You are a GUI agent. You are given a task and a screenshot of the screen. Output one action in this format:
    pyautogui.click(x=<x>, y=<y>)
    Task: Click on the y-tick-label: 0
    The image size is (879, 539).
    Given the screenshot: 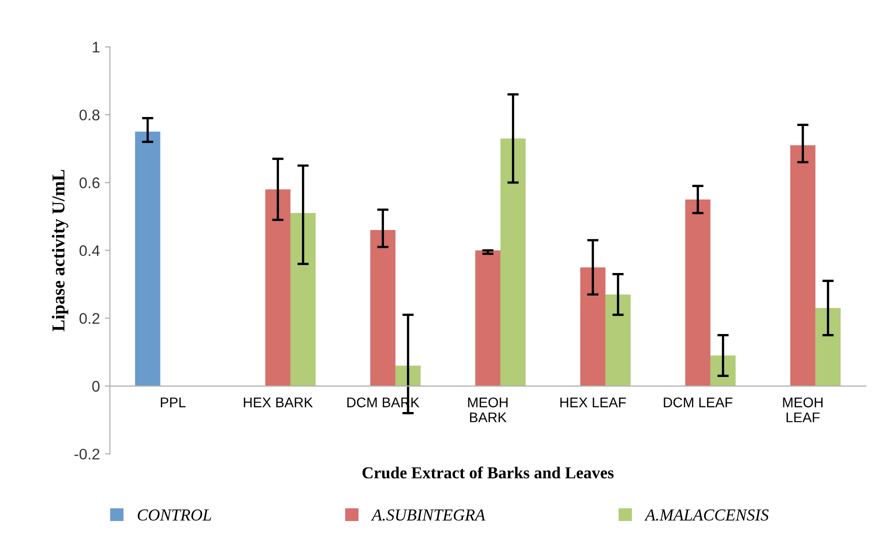 What is the action you would take?
    pyautogui.click(x=96, y=386)
    